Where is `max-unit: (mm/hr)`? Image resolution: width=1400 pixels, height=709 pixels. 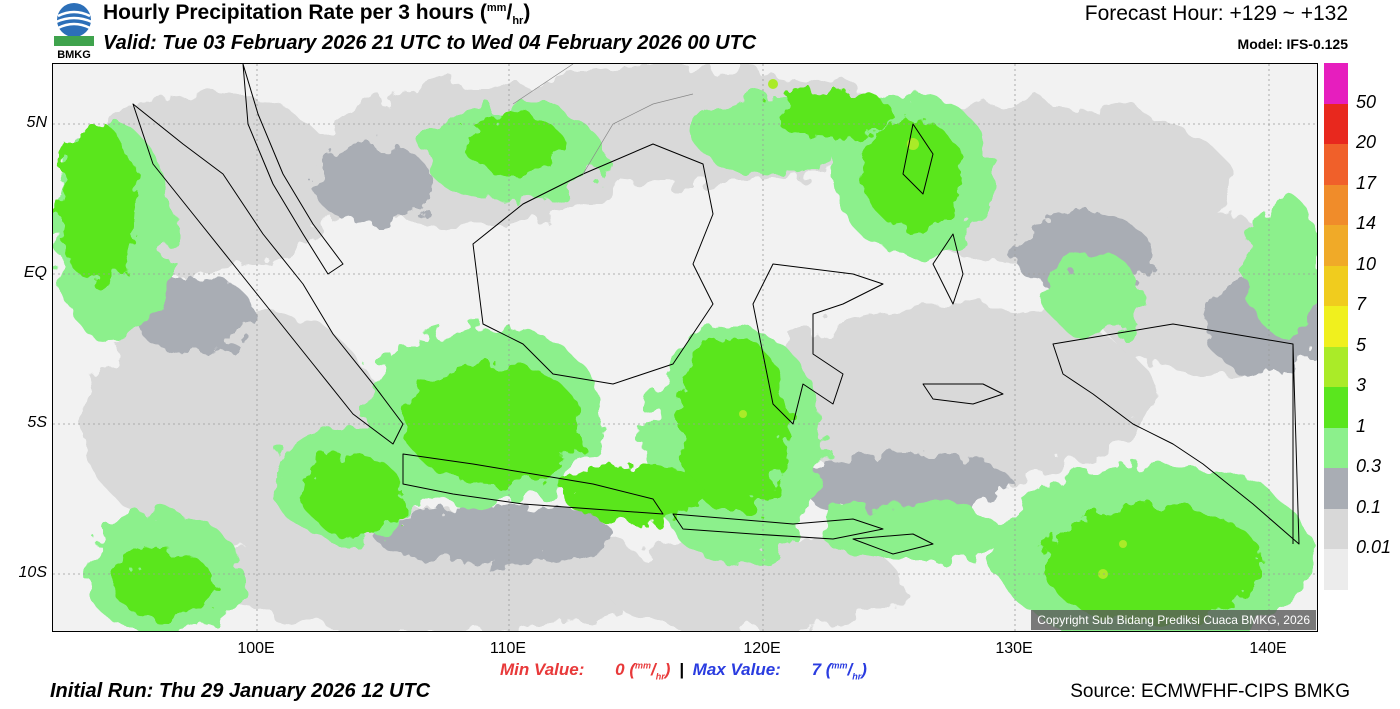
max-unit: (mm/hr) is located at coordinates (846, 671).